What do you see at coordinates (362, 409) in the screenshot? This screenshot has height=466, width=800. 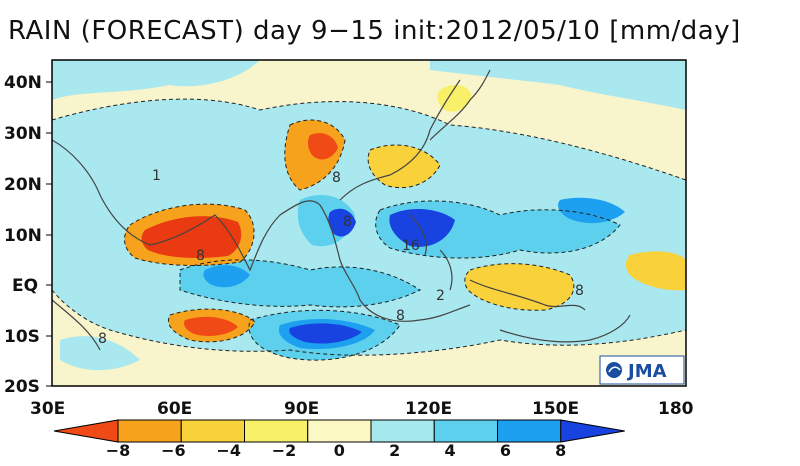 I see `longitude-labels: 30E 60E 90E 120E 150E 180` at bounding box center [362, 409].